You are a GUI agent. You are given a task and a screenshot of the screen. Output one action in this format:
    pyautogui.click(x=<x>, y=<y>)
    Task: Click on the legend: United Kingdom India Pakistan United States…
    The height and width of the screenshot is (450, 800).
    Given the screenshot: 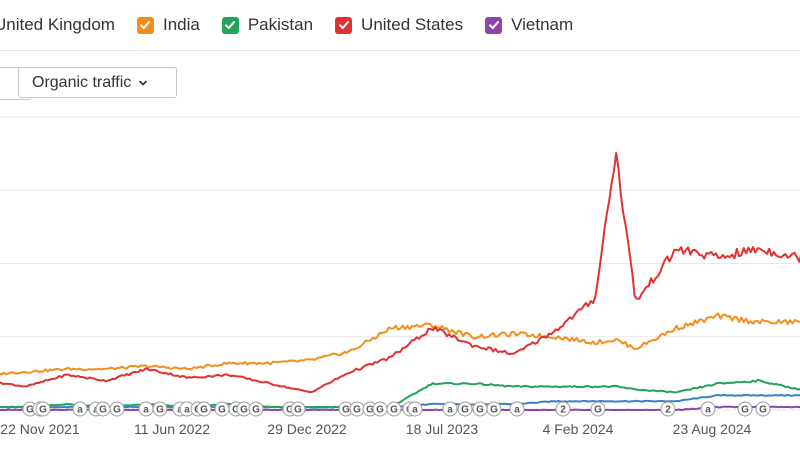 What is the action you would take?
    pyautogui.click(x=297, y=25)
    